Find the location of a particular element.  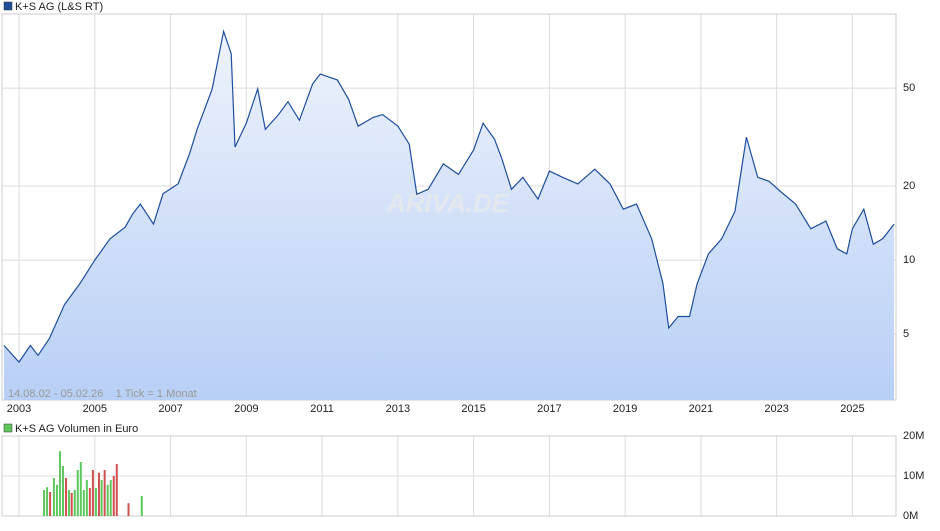

x-tick-label: 2025 is located at coordinates (852, 409).